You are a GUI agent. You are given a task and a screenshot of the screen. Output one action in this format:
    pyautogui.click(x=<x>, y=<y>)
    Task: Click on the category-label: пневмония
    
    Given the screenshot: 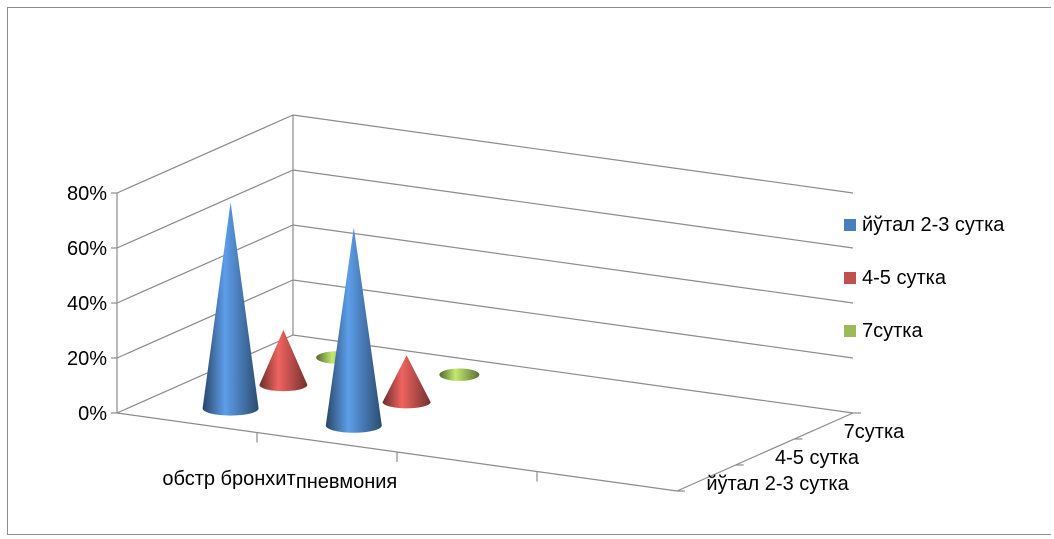 What is the action you would take?
    pyautogui.click(x=346, y=482)
    